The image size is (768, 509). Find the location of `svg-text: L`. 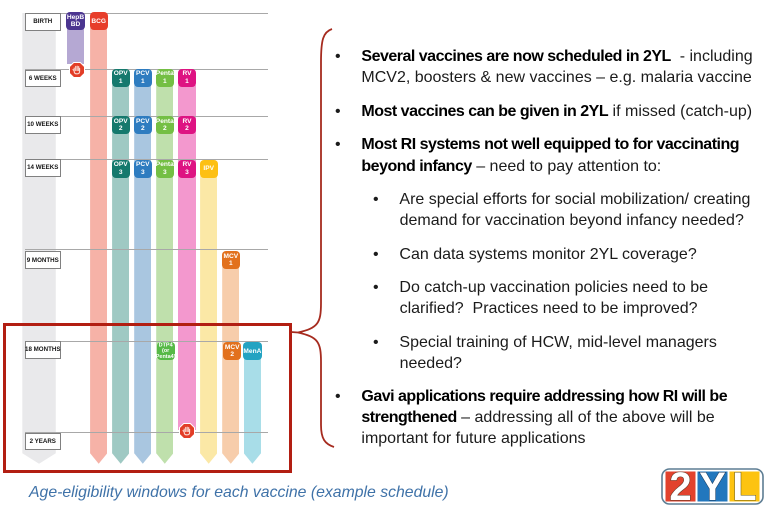

svg-text: L is located at coordinates (744, 486).